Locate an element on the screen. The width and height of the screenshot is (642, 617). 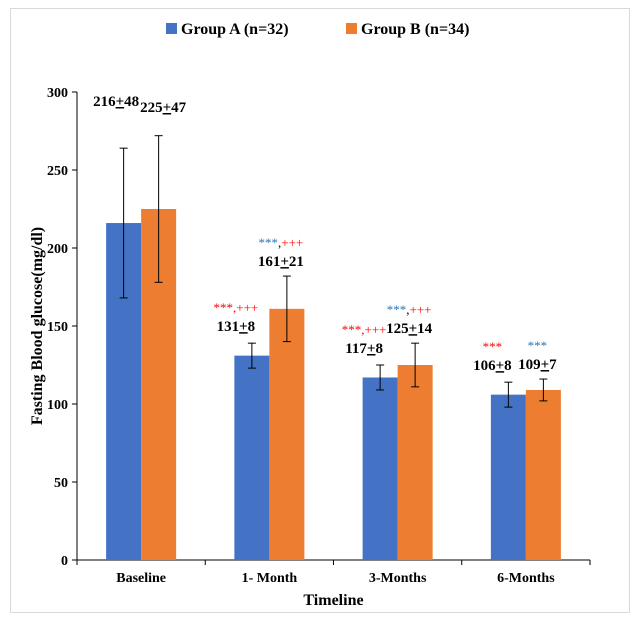
y-tick-label-0: 0 is located at coordinates (64, 561).